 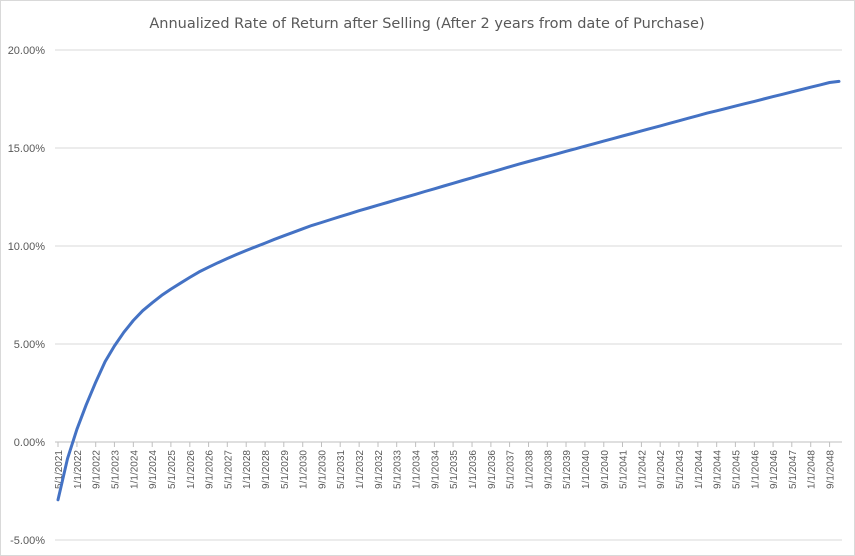 What do you see at coordinates (29, 345) in the screenshot?
I see `y-tick-label: 5.00%` at bounding box center [29, 345].